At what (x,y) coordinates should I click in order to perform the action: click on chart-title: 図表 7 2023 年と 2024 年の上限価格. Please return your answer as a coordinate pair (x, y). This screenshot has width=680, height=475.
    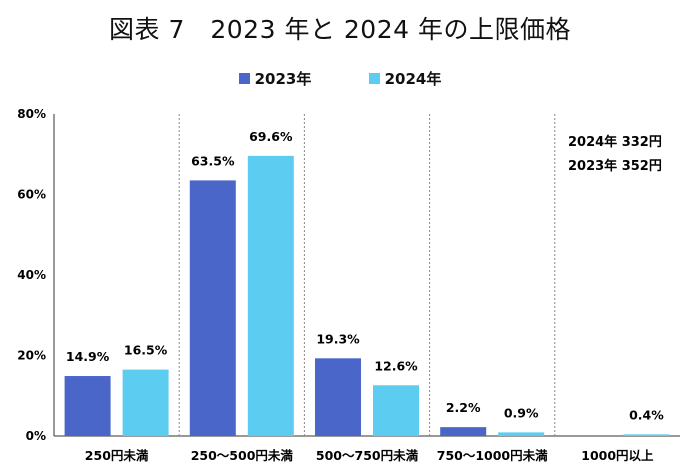
    Looking at the image, I should click on (340, 29).